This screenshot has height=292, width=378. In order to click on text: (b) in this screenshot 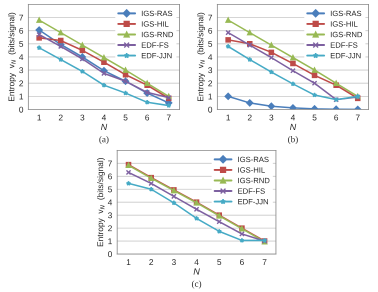, I will do `click(293, 140)`.